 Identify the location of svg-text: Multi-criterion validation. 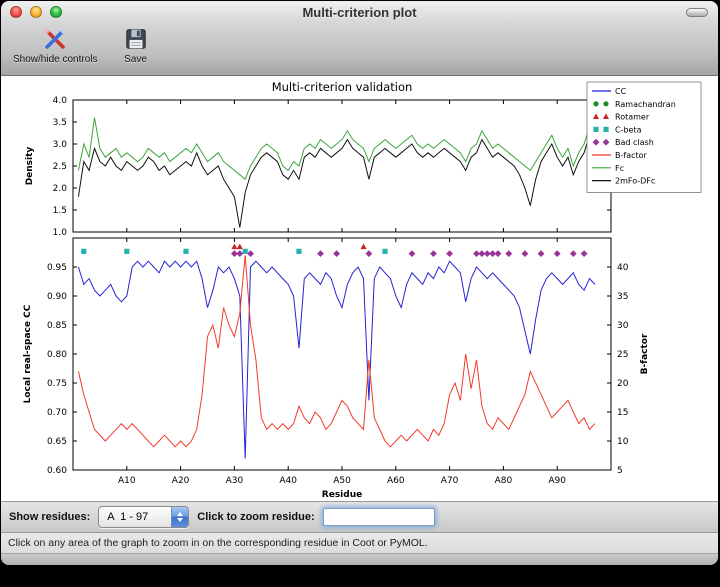
(341, 87).